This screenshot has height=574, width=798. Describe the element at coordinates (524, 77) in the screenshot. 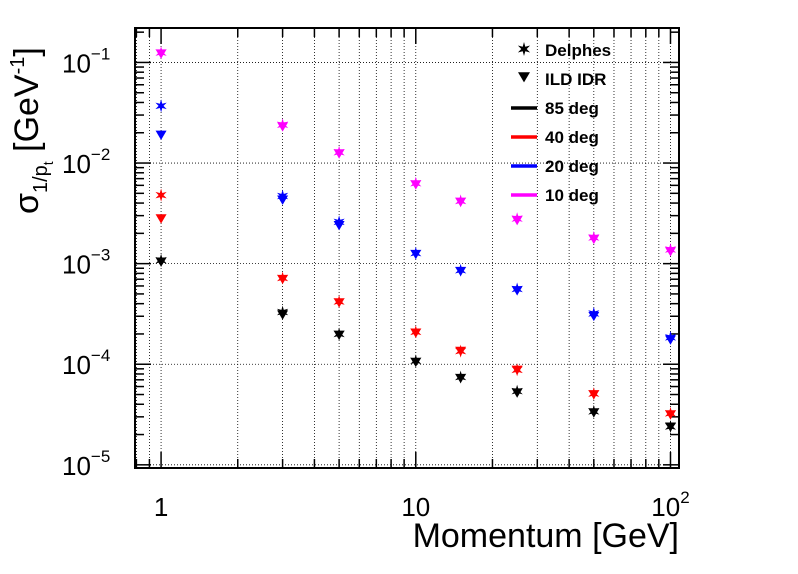

I see `legend-ild-idr-icon` at that location.